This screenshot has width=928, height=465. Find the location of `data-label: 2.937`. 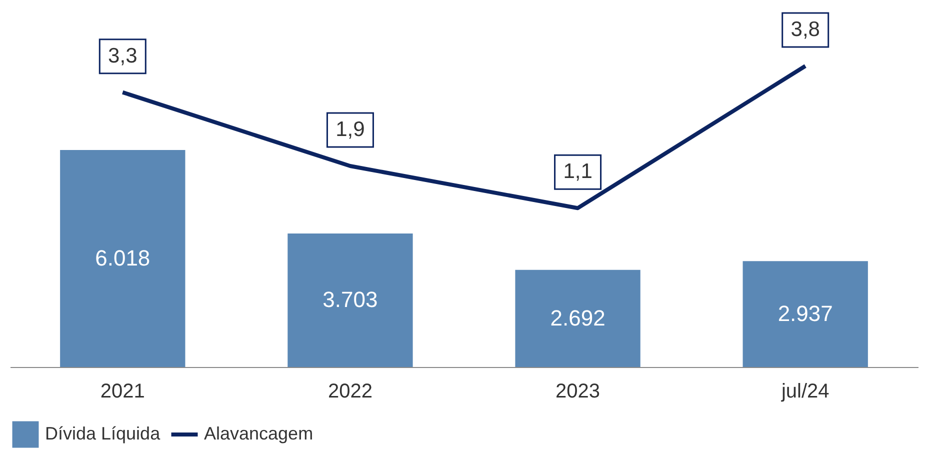

data-label: 2.937 is located at coordinates (805, 313).